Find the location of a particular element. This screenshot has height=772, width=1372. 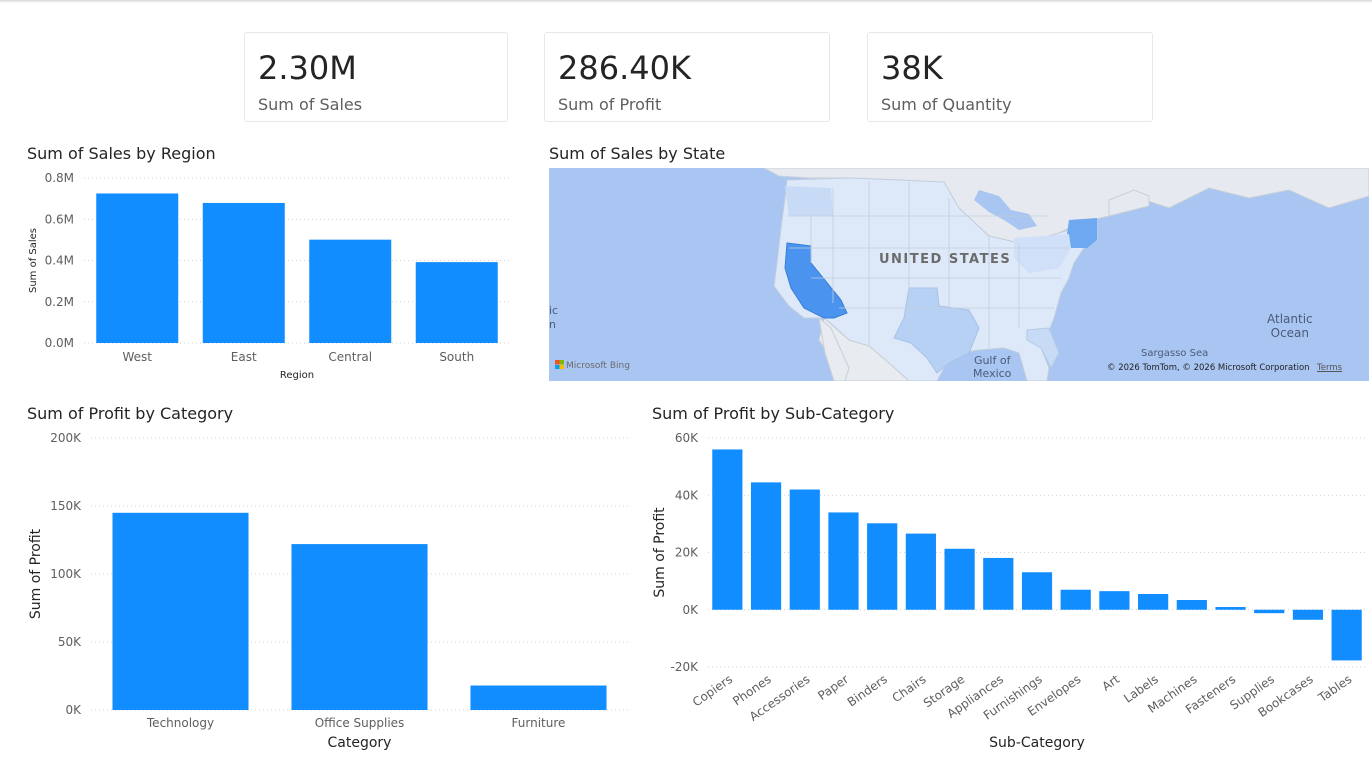

northwest-region is located at coordinates (809, 201).